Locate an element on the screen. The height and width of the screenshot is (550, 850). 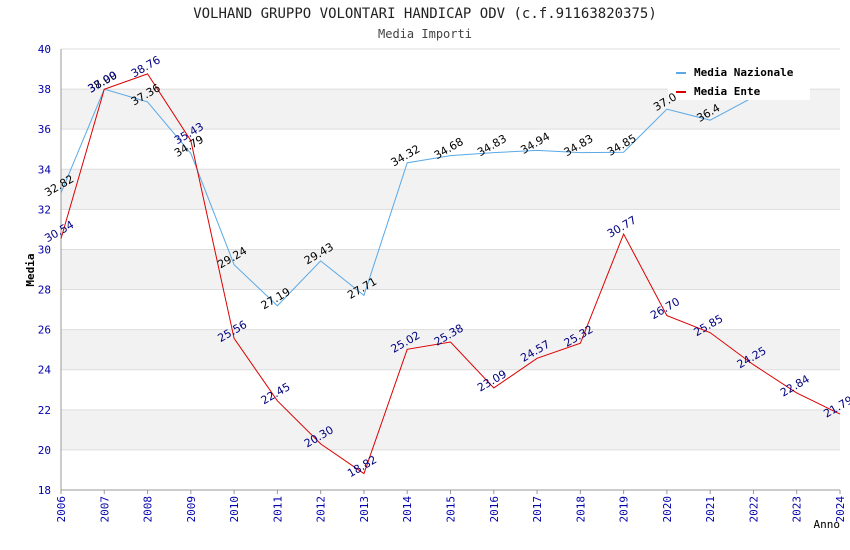
data-label: 34.68 is located at coordinates (449, 148).